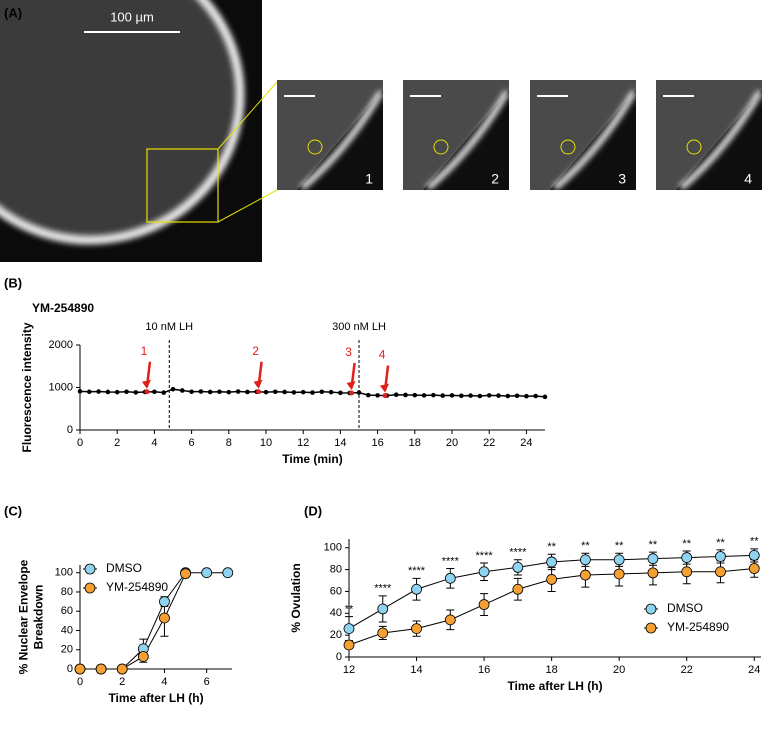  Describe the element at coordinates (255, 351) in the screenshot. I see `event-label: 2` at that location.